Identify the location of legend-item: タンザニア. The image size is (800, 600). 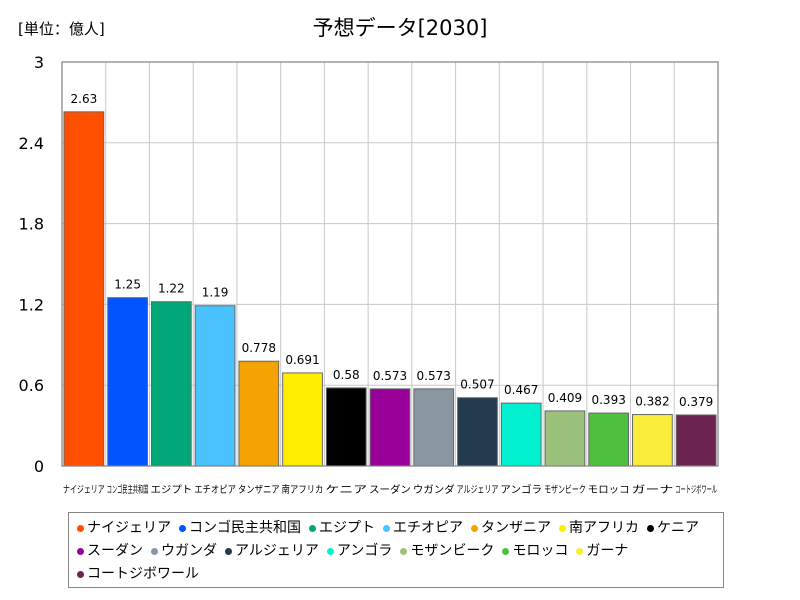
(511, 528).